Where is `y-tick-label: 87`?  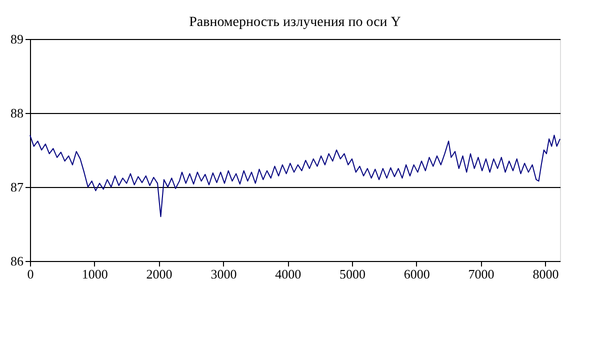
y-tick-label: 87 is located at coordinates (17, 187).